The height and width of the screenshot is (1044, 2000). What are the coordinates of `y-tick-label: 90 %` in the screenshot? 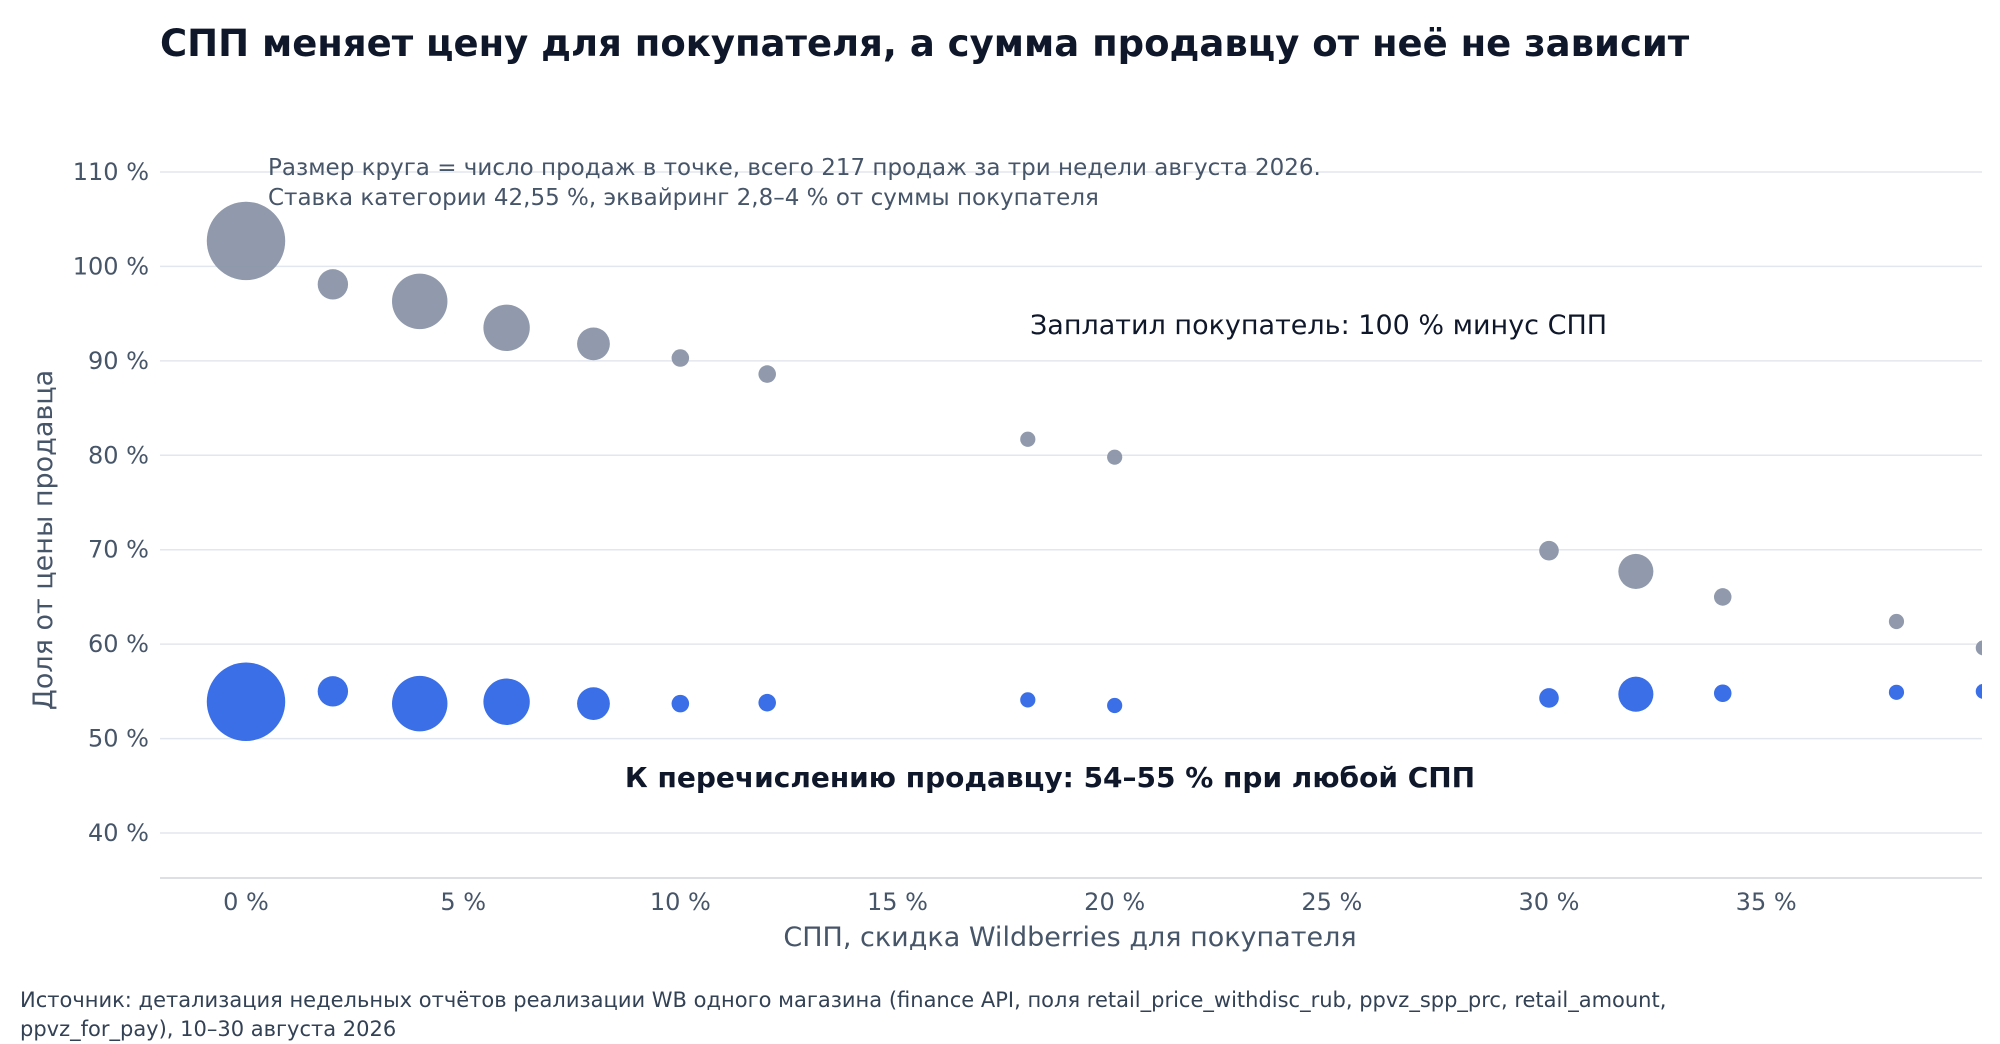 It's located at (118, 361).